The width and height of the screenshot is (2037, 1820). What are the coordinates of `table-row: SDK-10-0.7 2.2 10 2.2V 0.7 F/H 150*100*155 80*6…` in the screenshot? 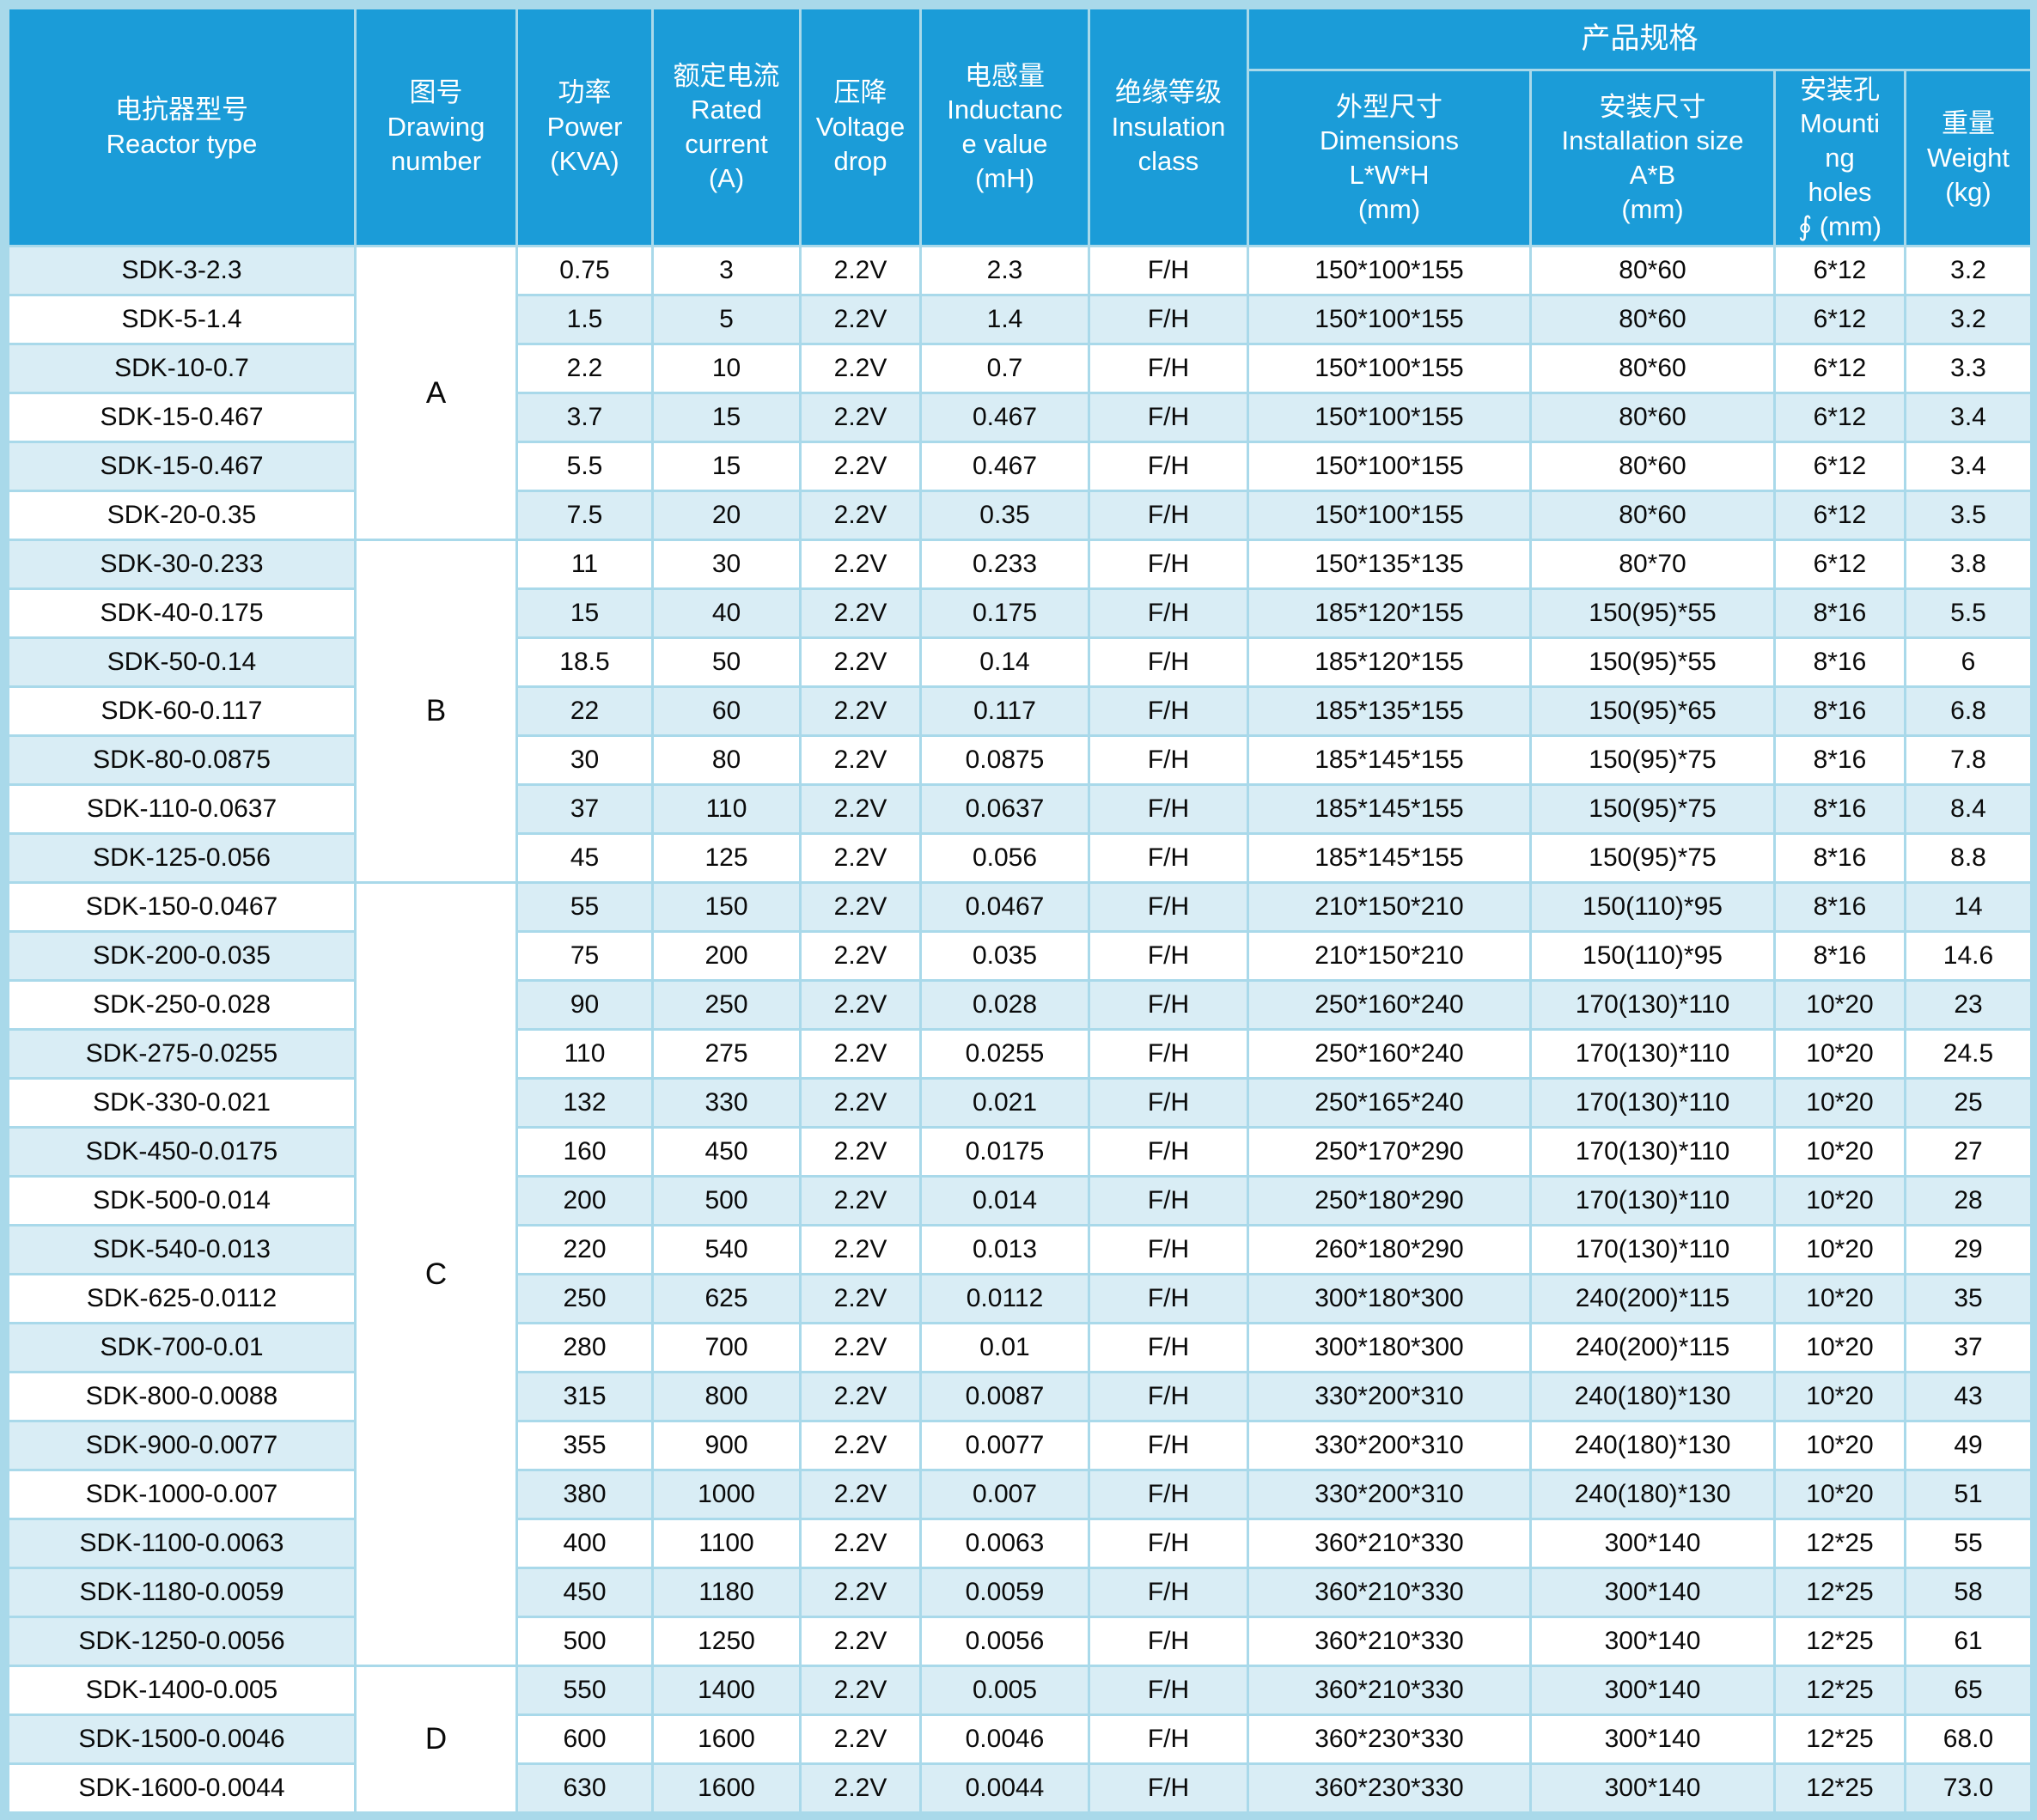 It's located at (1020, 369).